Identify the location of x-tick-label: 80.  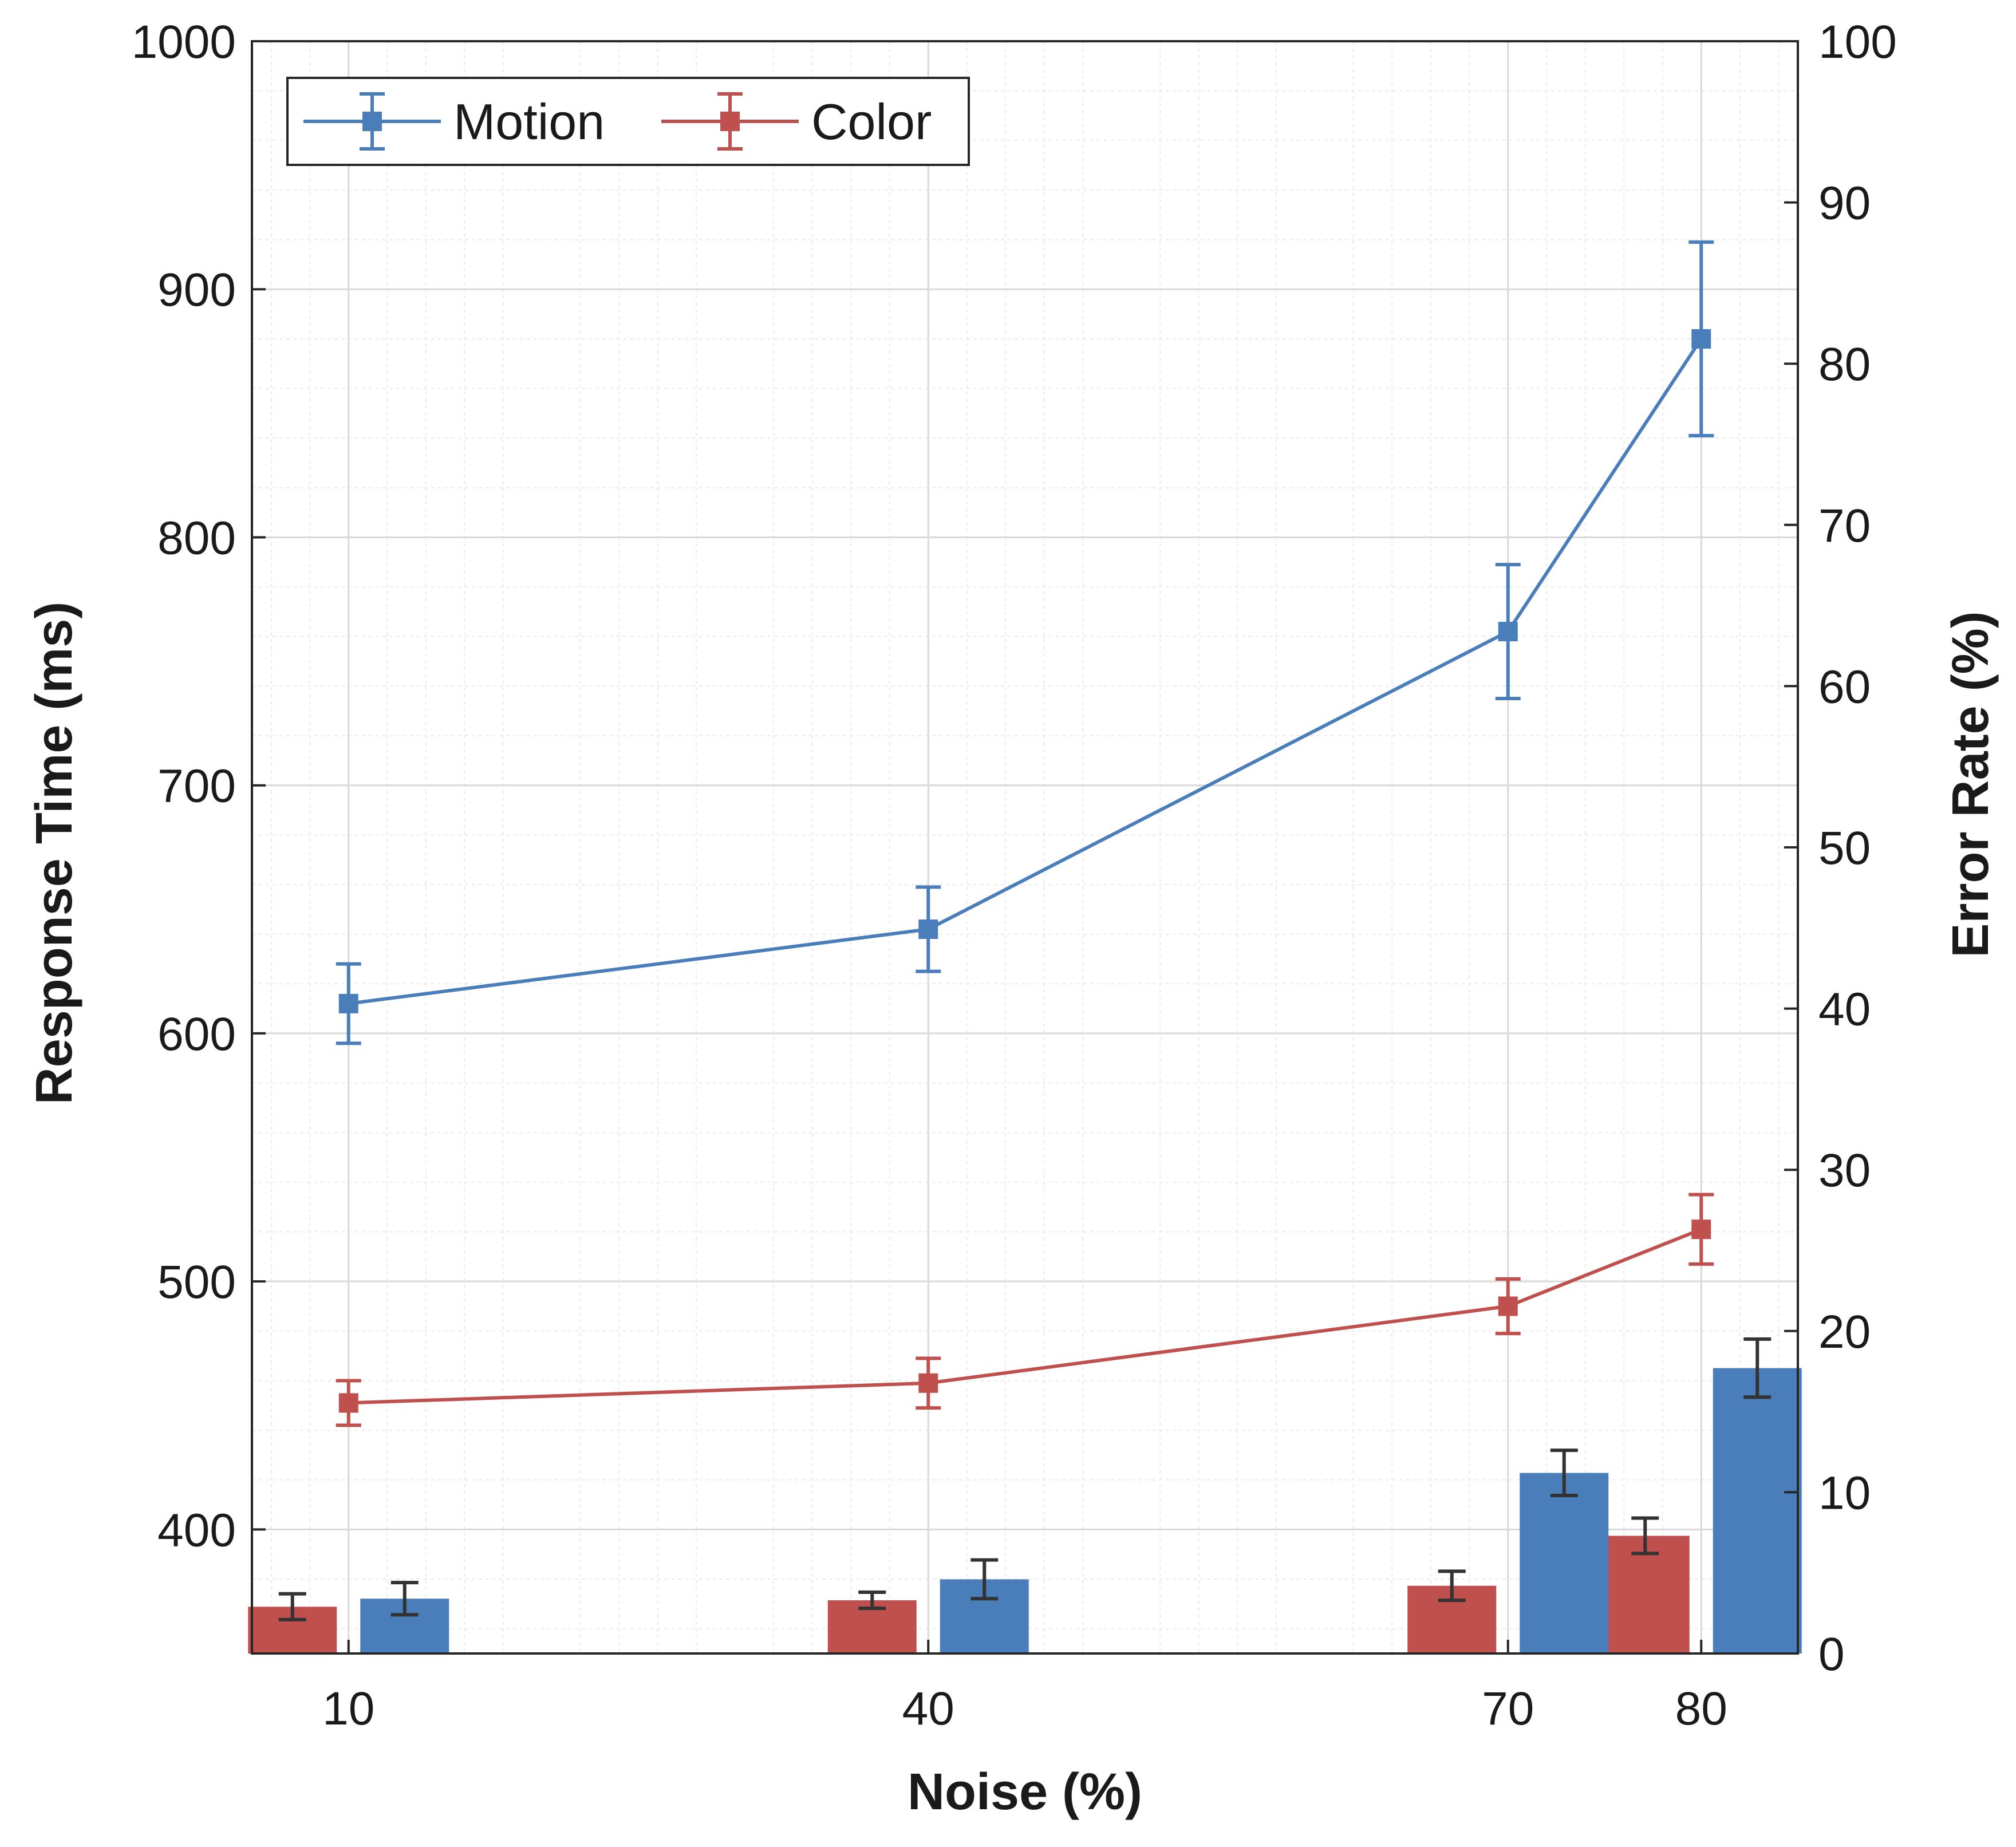
(1701, 1709).